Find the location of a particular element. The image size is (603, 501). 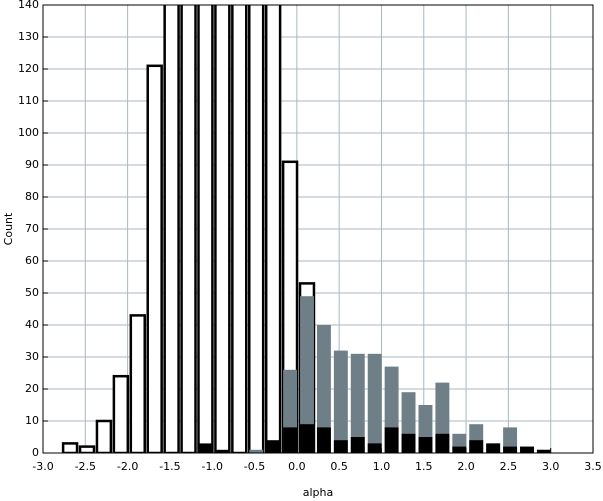

y-tick-label: 20 is located at coordinates (32, 388).